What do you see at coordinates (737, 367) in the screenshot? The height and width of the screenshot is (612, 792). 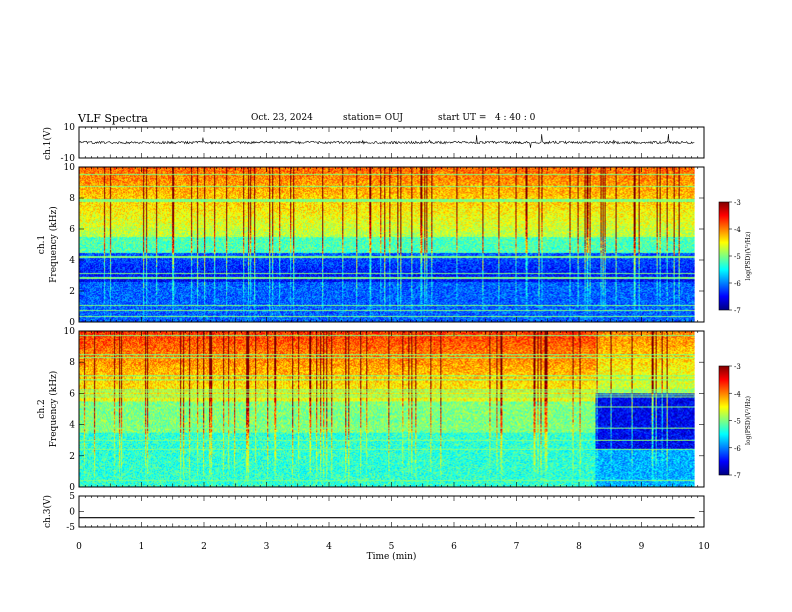 I see `ch2-spectrogram-colorbar-tick-label: -3` at bounding box center [737, 367].